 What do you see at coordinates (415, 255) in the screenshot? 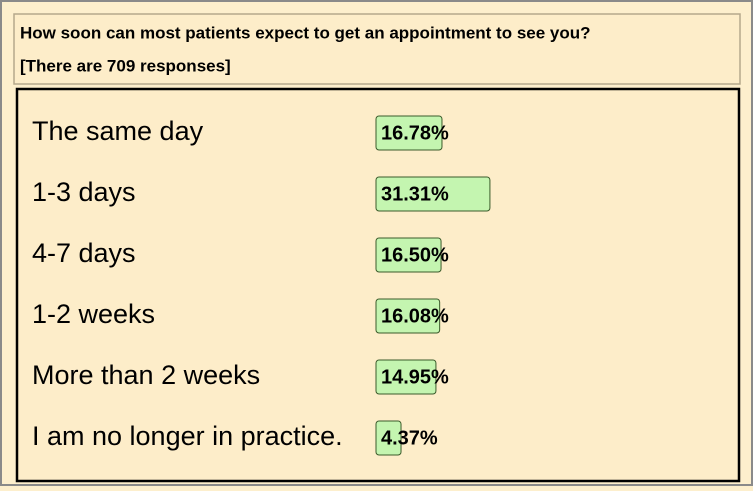
I see `value-label: 16.50%` at bounding box center [415, 255].